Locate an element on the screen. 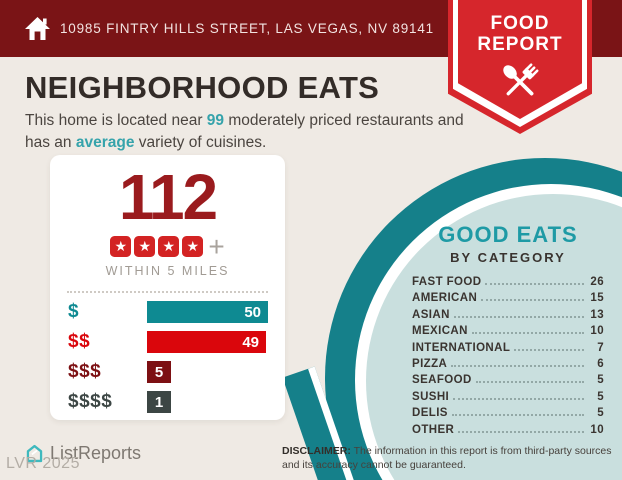 The image size is (622, 480). category-row: INTERNATIONAL 7 is located at coordinates (508, 350).